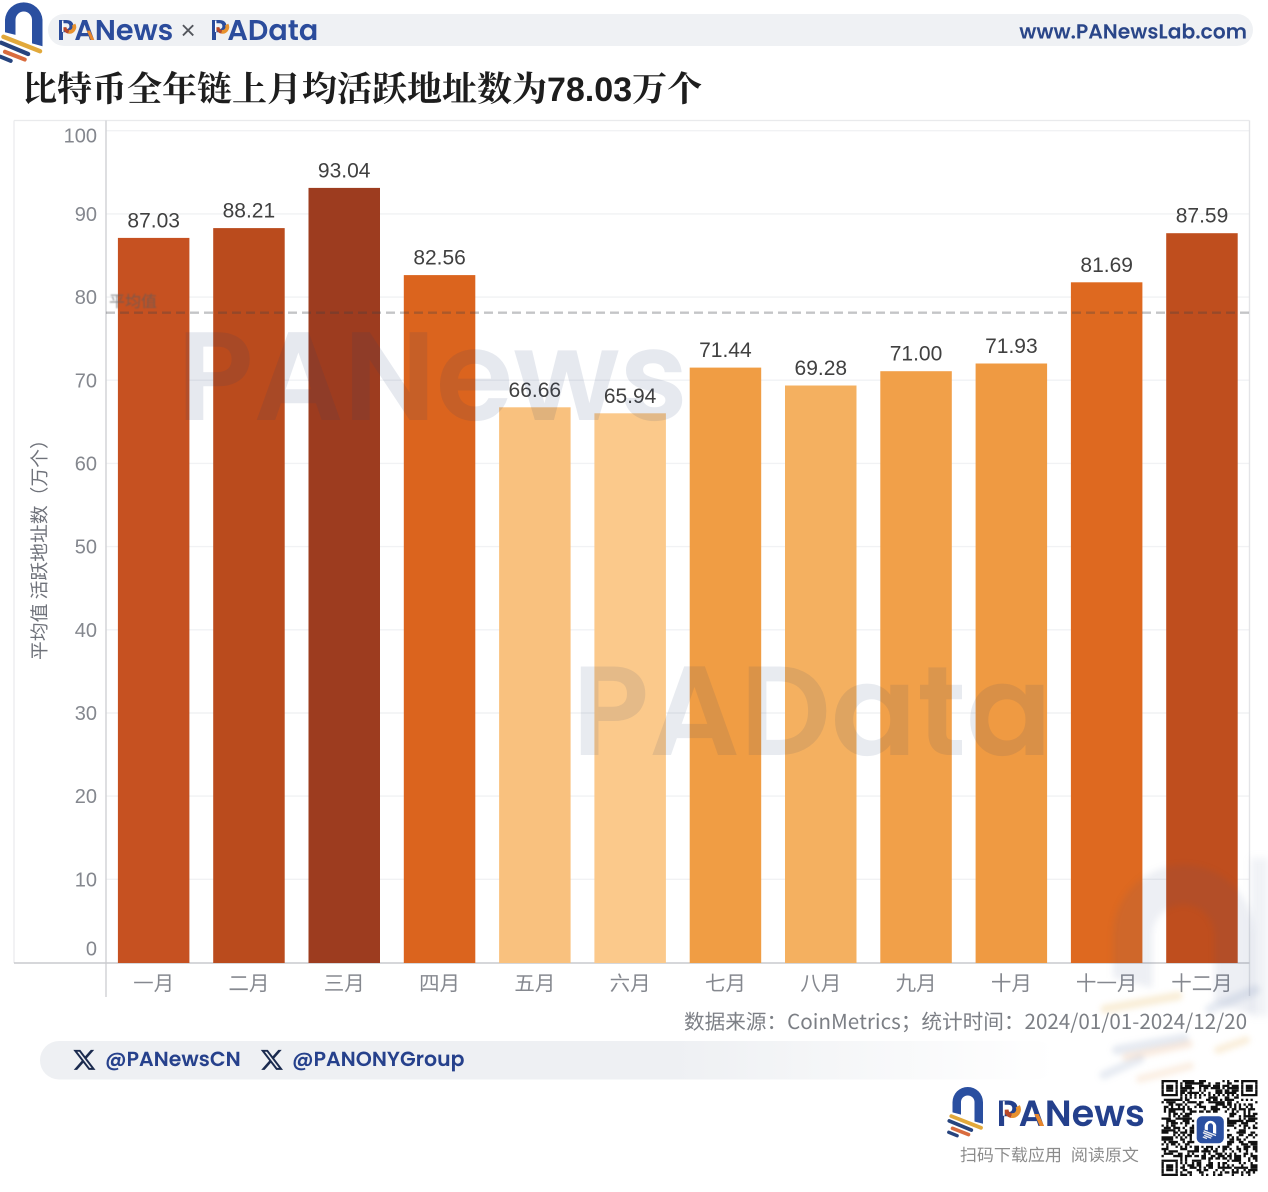 This screenshot has width=1268, height=1192. I want to click on svg-text: 10, so click(86, 880).